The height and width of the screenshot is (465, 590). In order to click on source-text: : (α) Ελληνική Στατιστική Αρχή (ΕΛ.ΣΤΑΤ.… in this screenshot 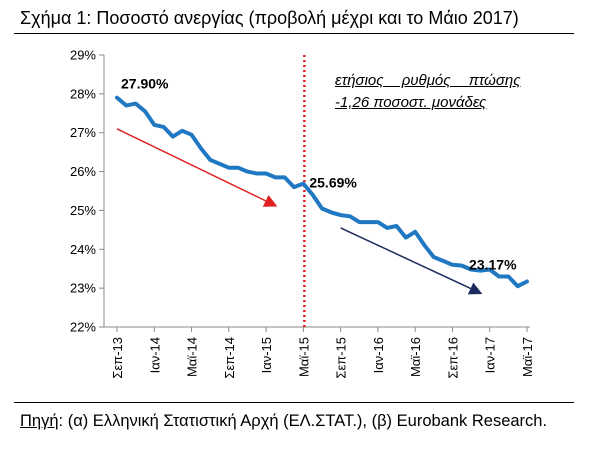, I will do `click(303, 421)`.